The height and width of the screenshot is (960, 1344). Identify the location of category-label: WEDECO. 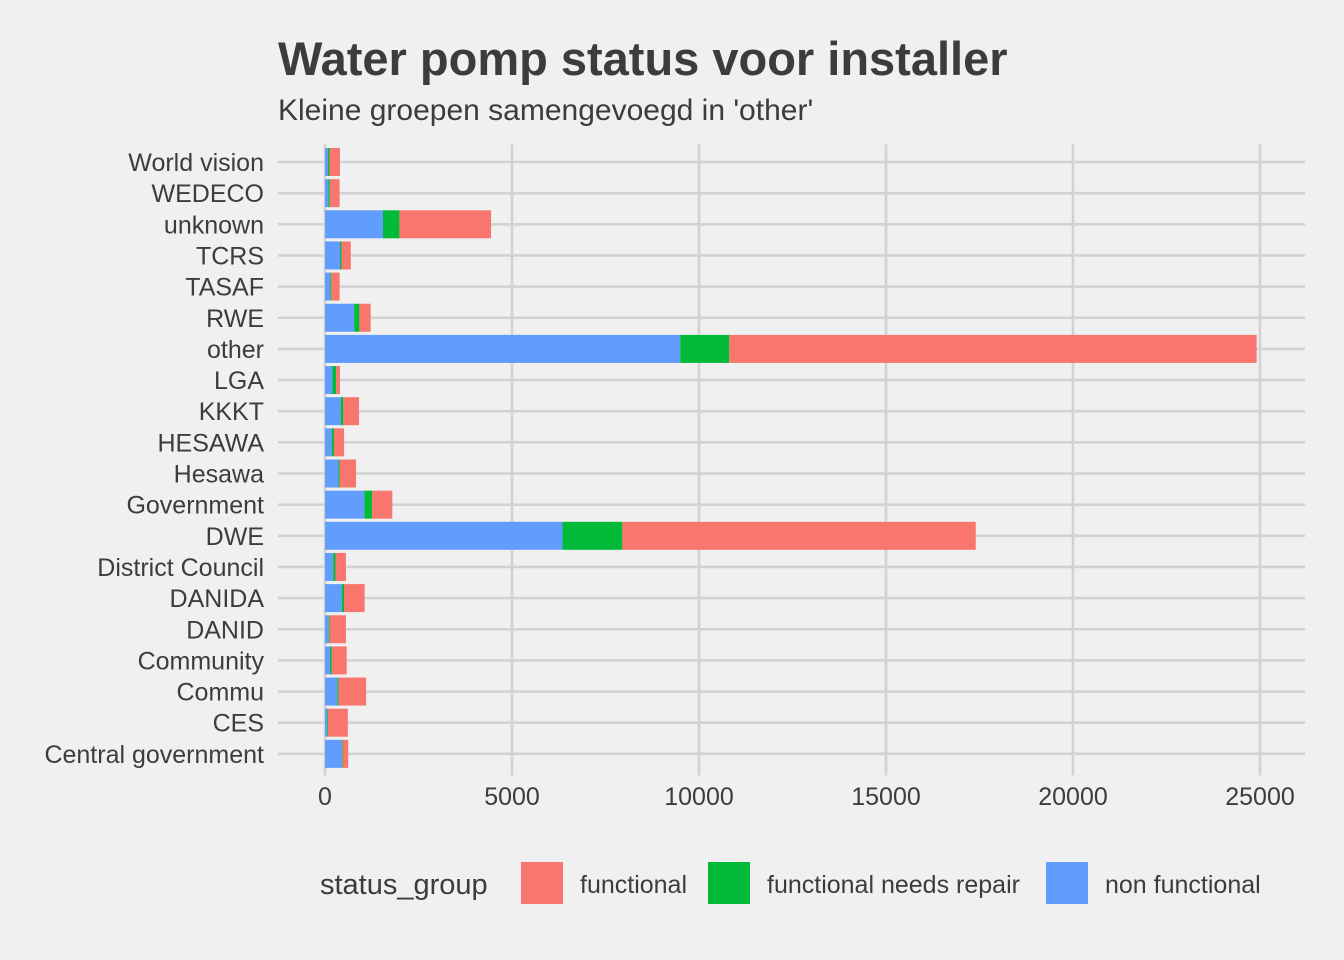
(208, 194).